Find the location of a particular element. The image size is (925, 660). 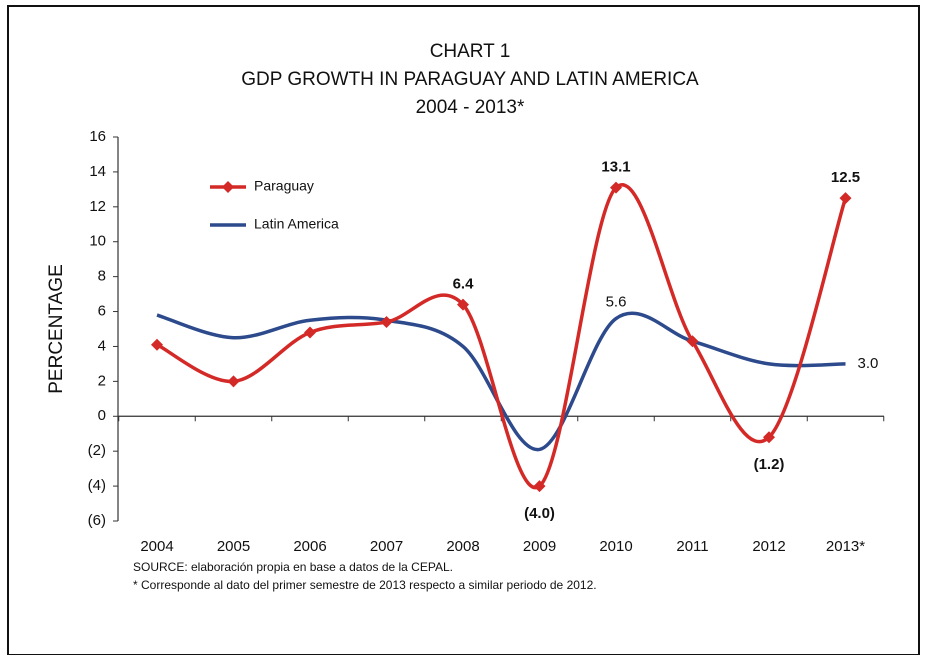

y-tick-label: 14 is located at coordinates (97, 171).